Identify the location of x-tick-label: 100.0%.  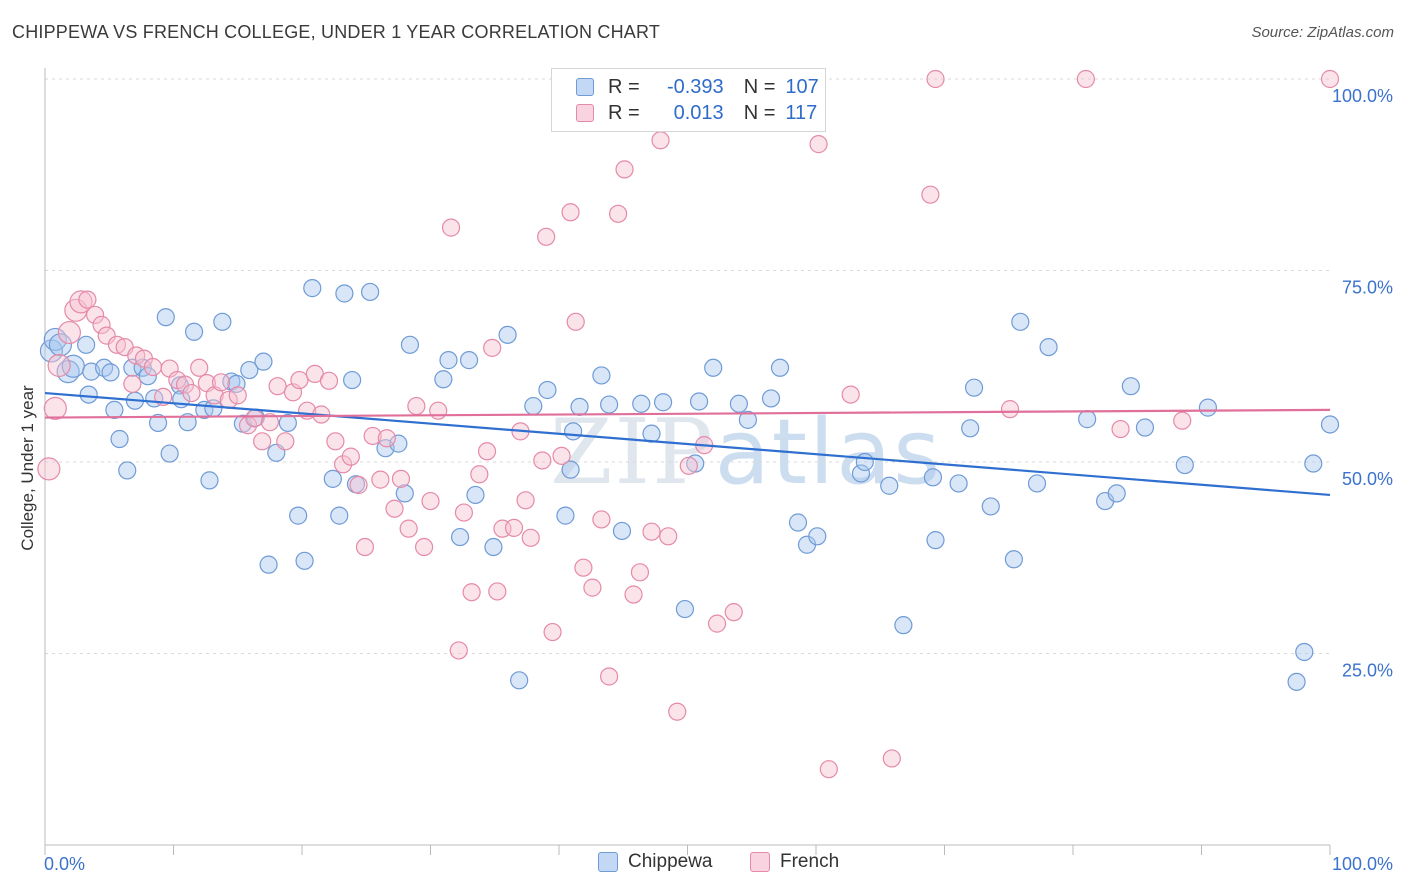
(1362, 864).